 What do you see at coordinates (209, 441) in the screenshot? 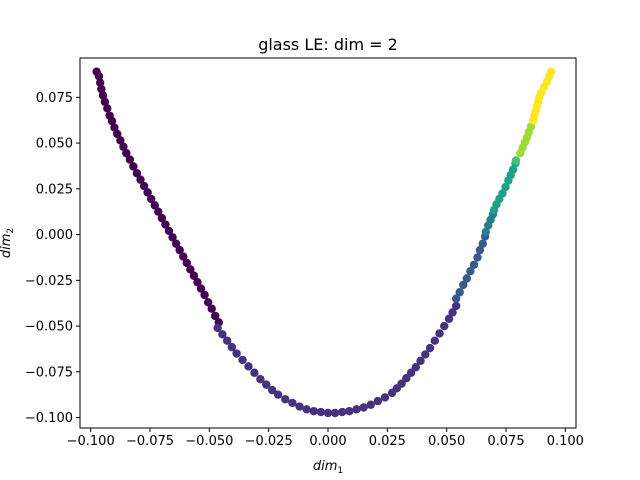
I see `x-tick-label: −0.050` at bounding box center [209, 441].